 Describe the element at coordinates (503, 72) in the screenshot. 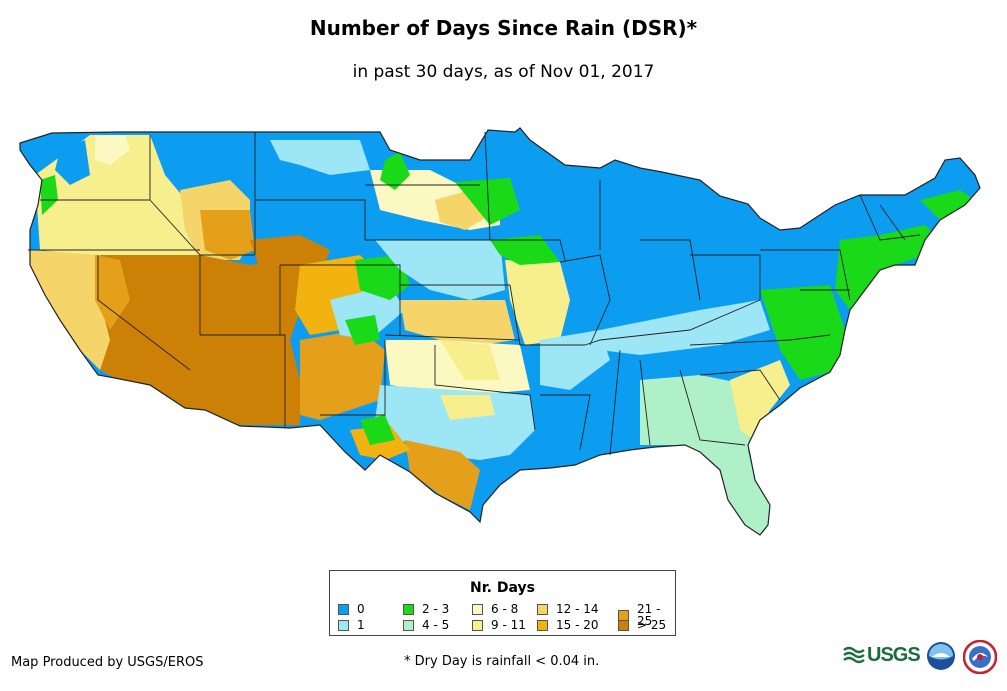

I see `map-subtitle: in past 30 days, as of Nov 01, 2017` at that location.